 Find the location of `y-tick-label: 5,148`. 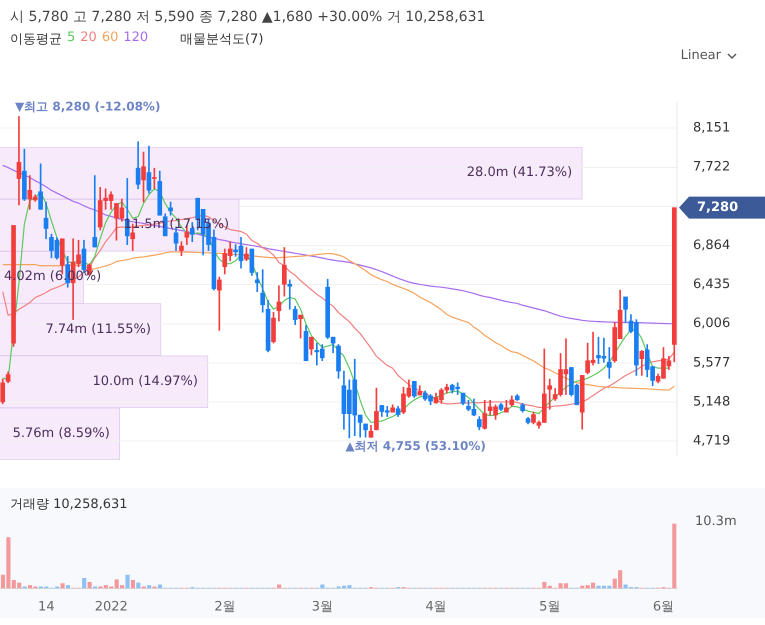

y-tick-label: 5,148 is located at coordinates (711, 402).